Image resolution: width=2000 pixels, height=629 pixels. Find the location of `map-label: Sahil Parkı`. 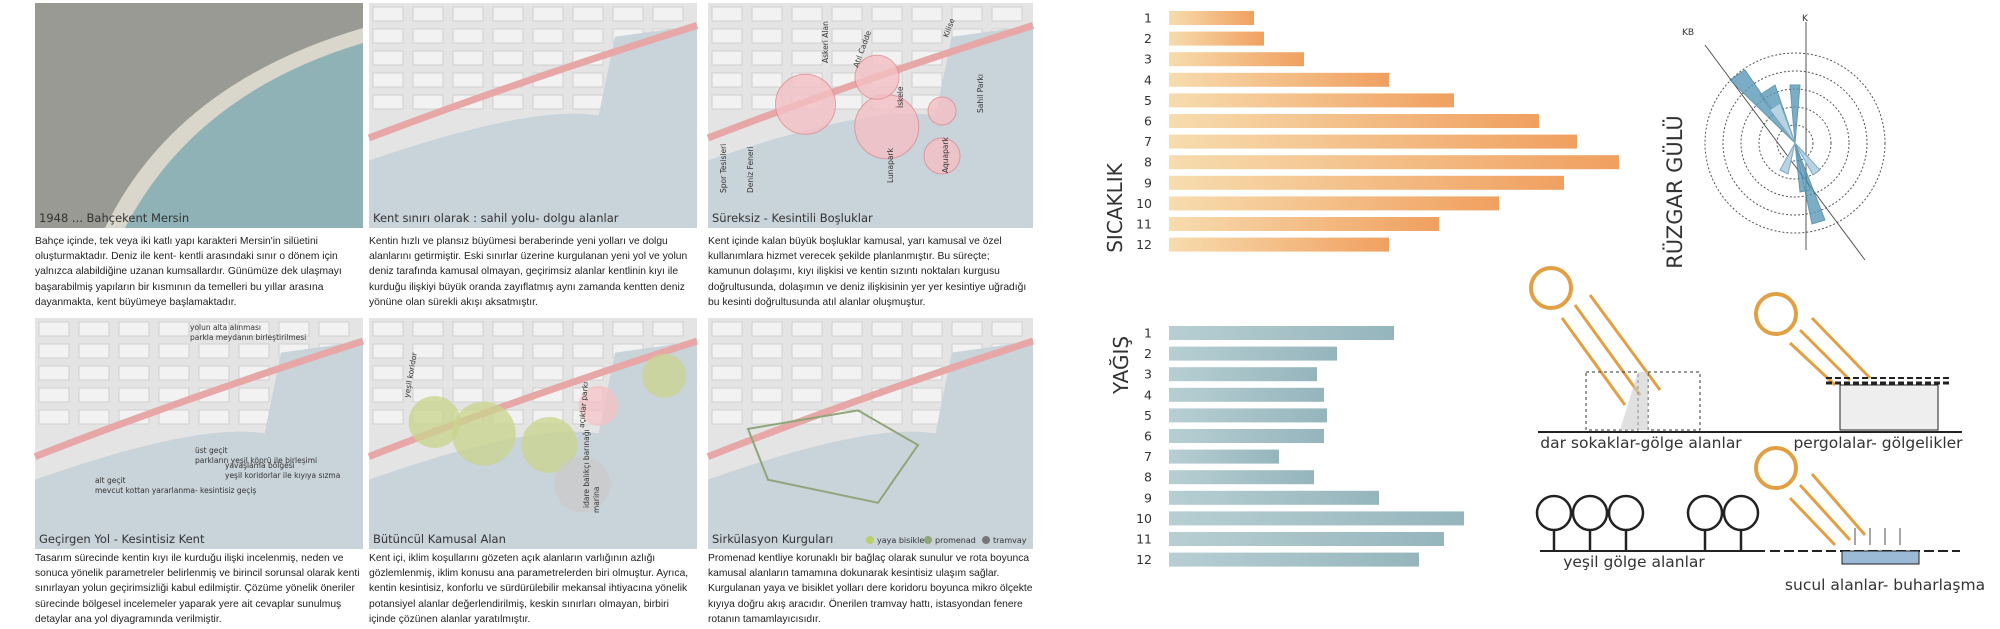

map-label: Sahil Parkı is located at coordinates (980, 93).